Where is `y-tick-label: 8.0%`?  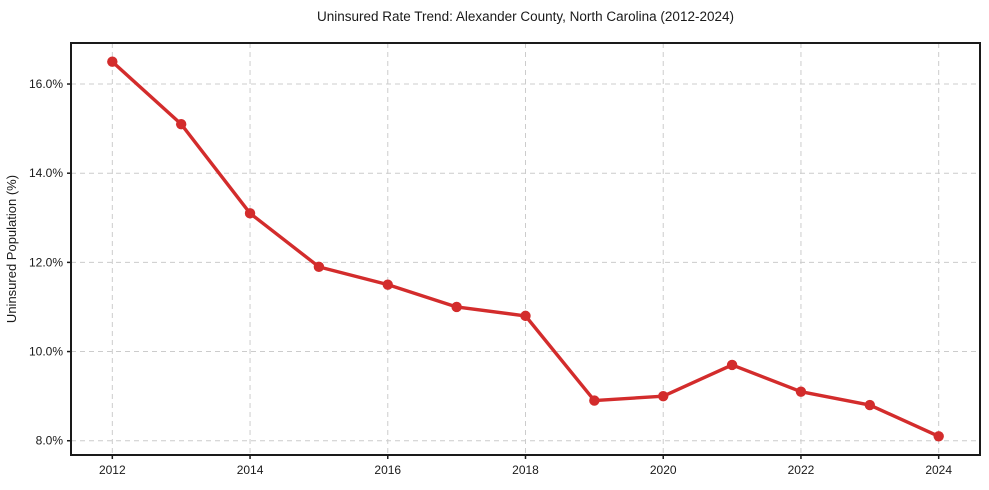 y-tick-label: 8.0% is located at coordinates (50, 441).